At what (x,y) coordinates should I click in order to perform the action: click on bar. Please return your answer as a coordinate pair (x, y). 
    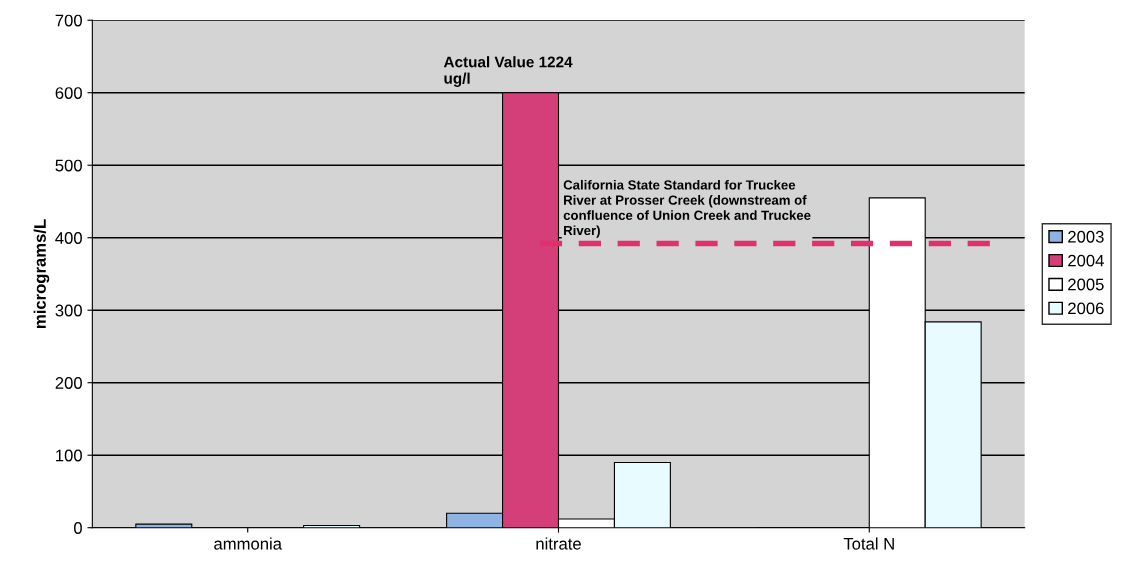
    Looking at the image, I should click on (164, 525).